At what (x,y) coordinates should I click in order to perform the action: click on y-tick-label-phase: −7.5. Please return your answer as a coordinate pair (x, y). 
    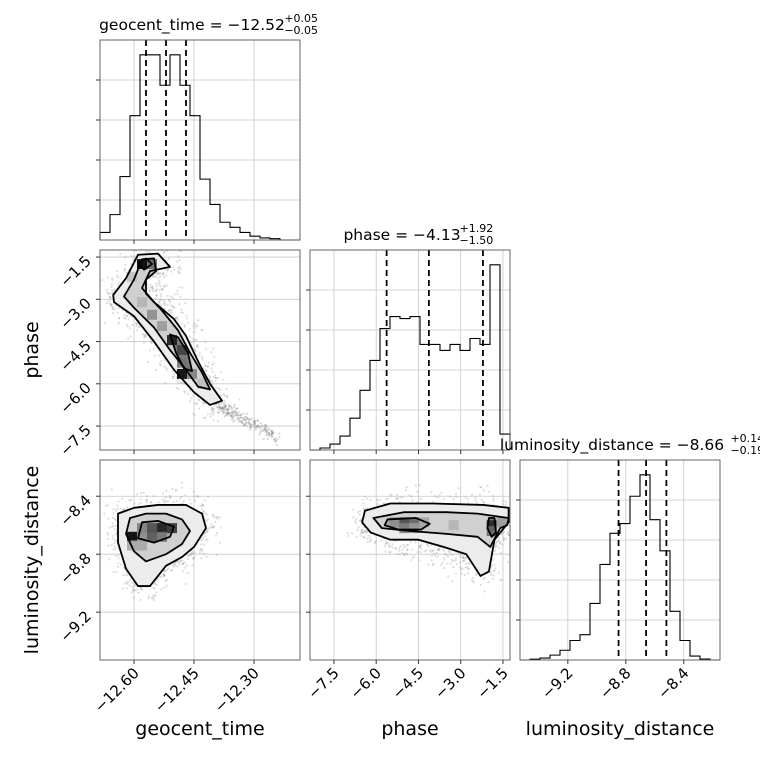
    Looking at the image, I should click on (75, 440).